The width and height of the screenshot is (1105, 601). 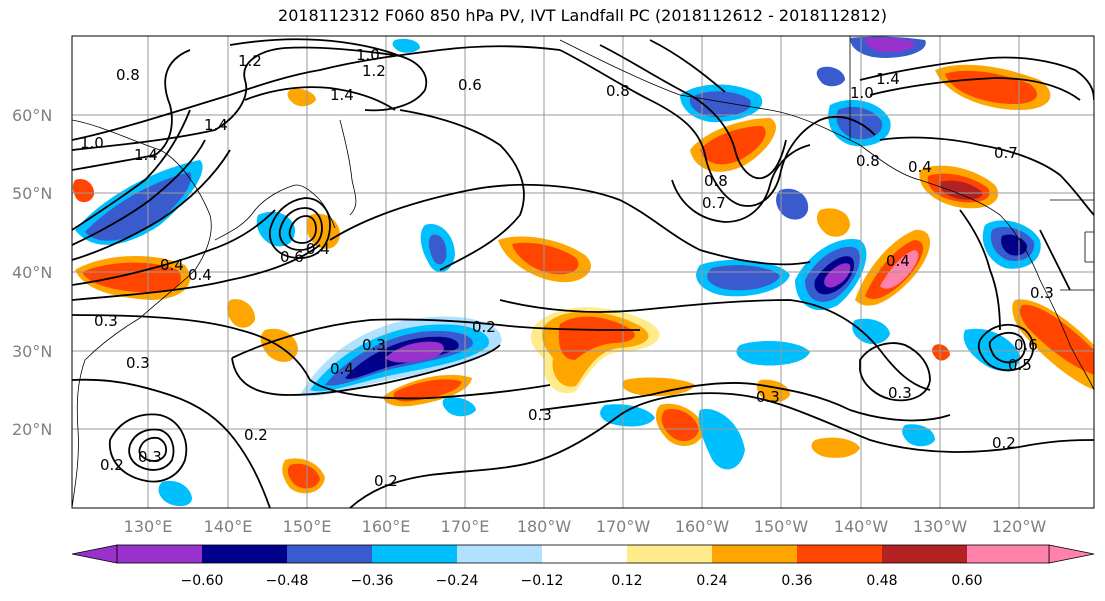 What do you see at coordinates (711, 581) in the screenshot?
I see `colorbar-tick-label: 0.24` at bounding box center [711, 581].